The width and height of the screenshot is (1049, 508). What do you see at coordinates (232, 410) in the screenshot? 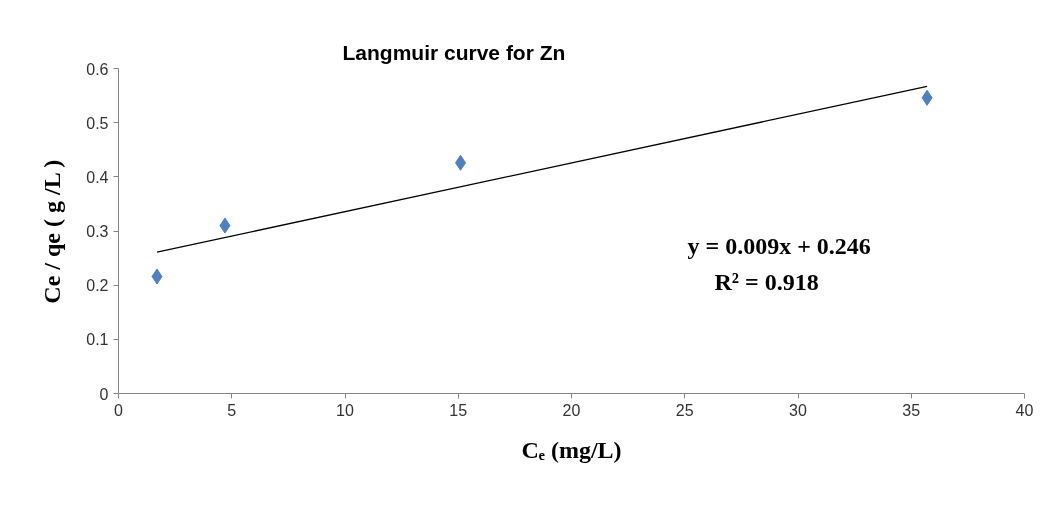
I see `x-tick-label: 5` at bounding box center [232, 410].